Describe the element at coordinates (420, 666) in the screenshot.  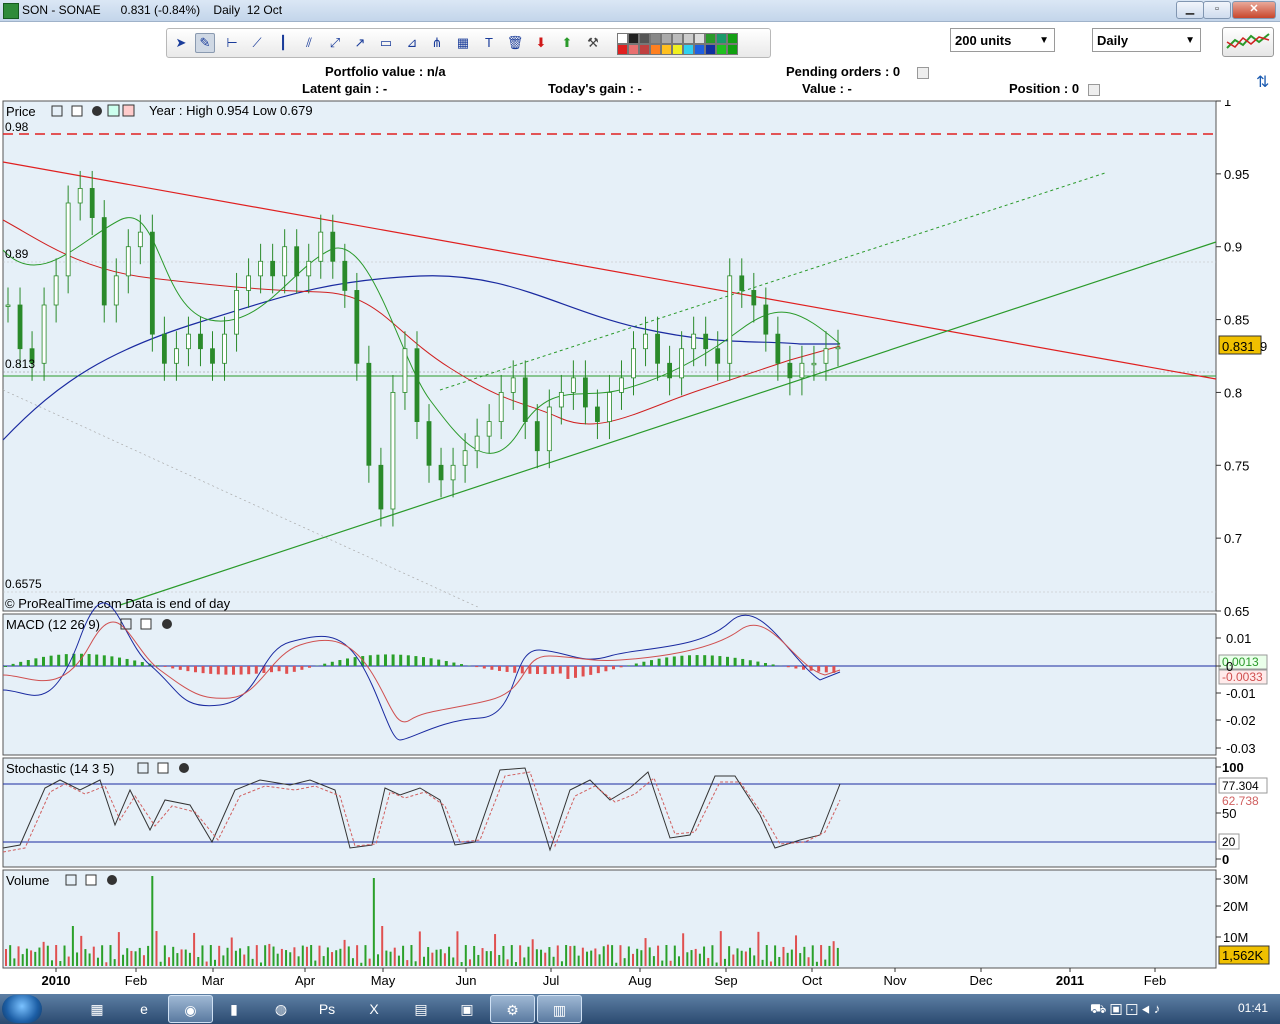
I see `macd-histogram` at that location.